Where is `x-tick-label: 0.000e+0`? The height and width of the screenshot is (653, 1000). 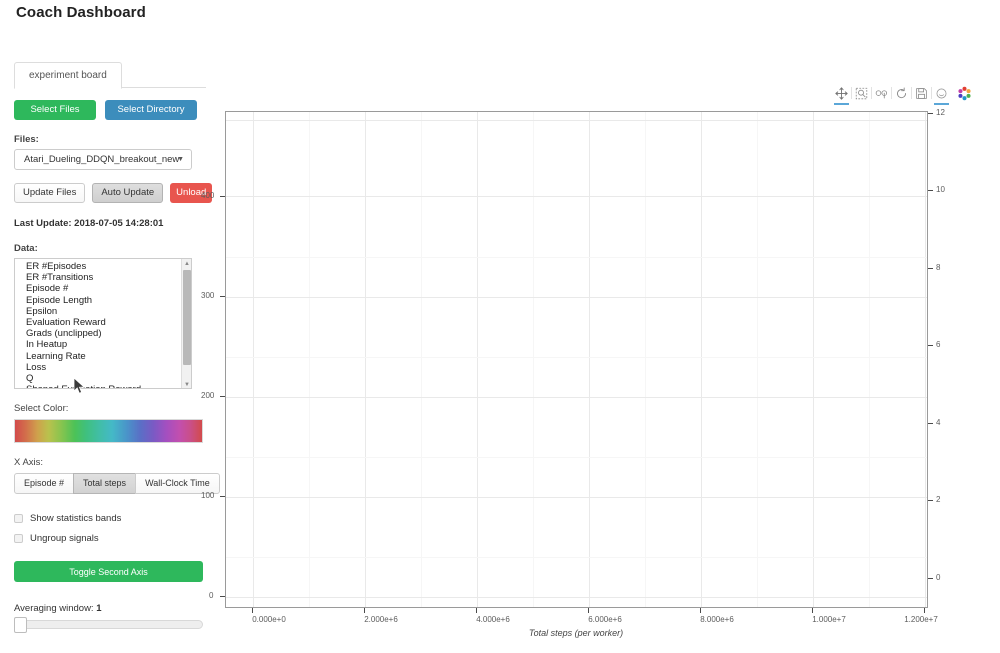 x-tick-label: 0.000e+0 is located at coordinates (269, 619).